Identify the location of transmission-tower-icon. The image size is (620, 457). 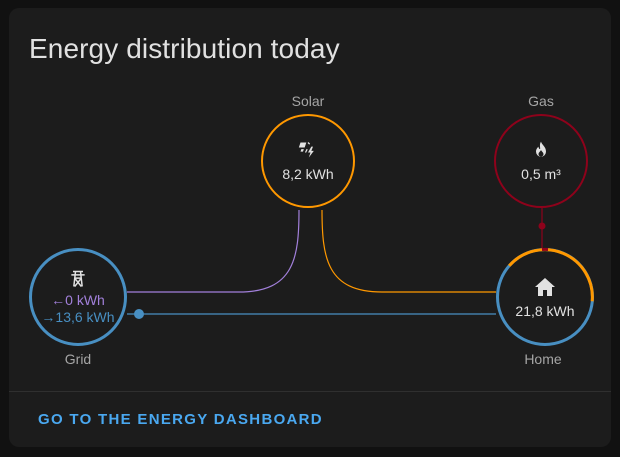
(78, 278).